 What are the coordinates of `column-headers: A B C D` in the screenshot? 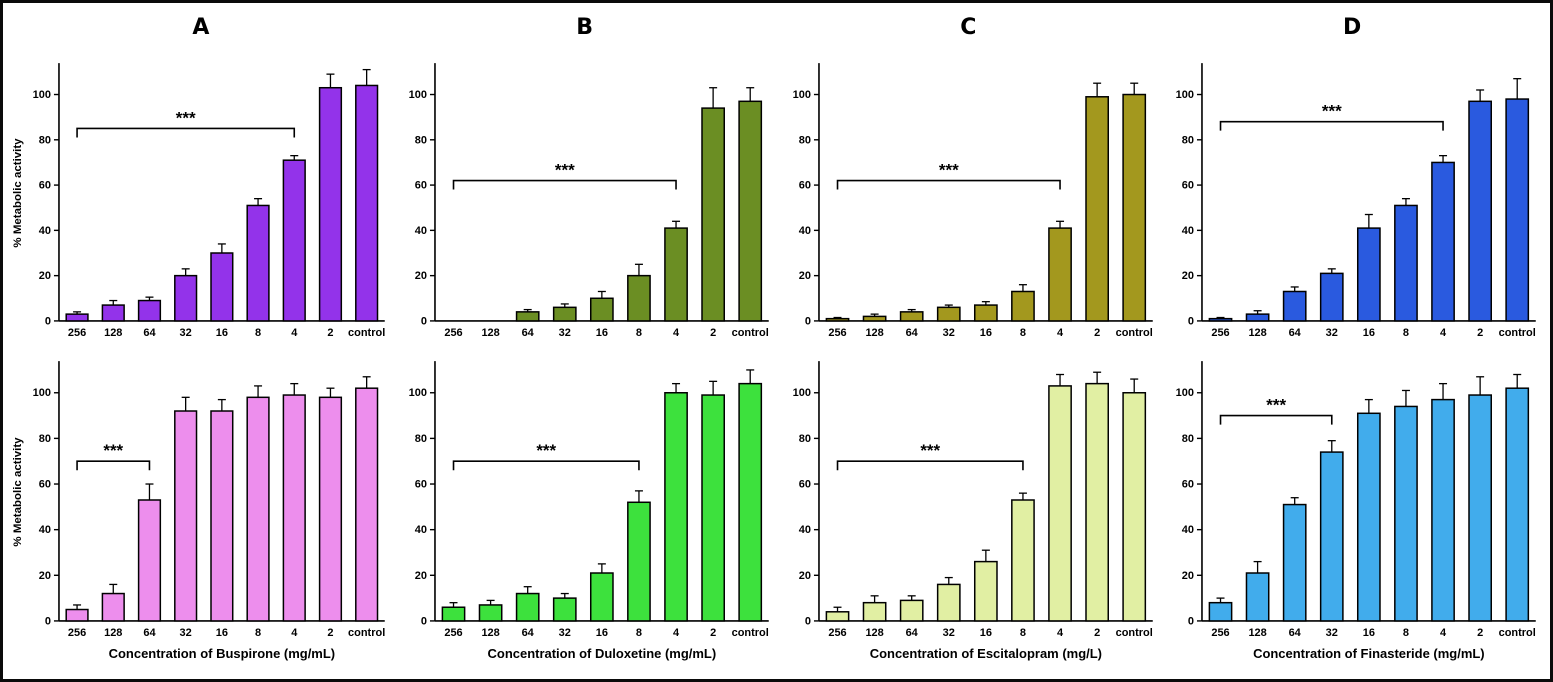 It's located at (776, 27).